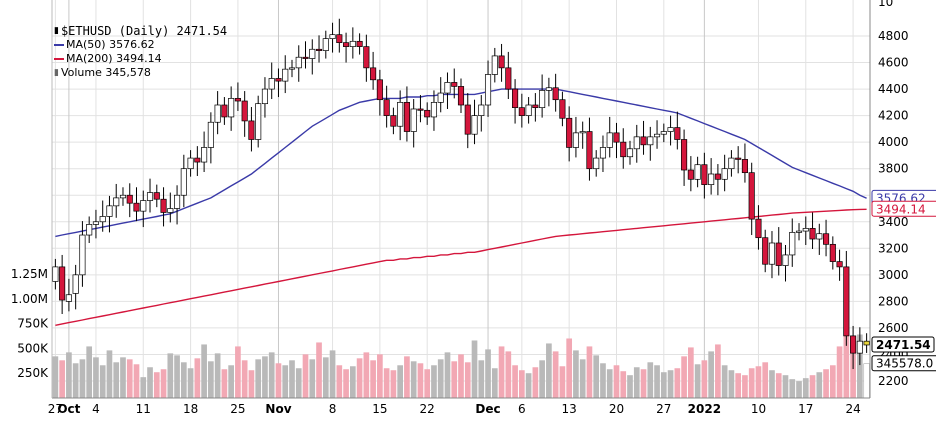 This screenshot has height=423, width=936. Describe the element at coordinates (333, 409) in the screenshot. I see `date-tick-label: 8` at that location.